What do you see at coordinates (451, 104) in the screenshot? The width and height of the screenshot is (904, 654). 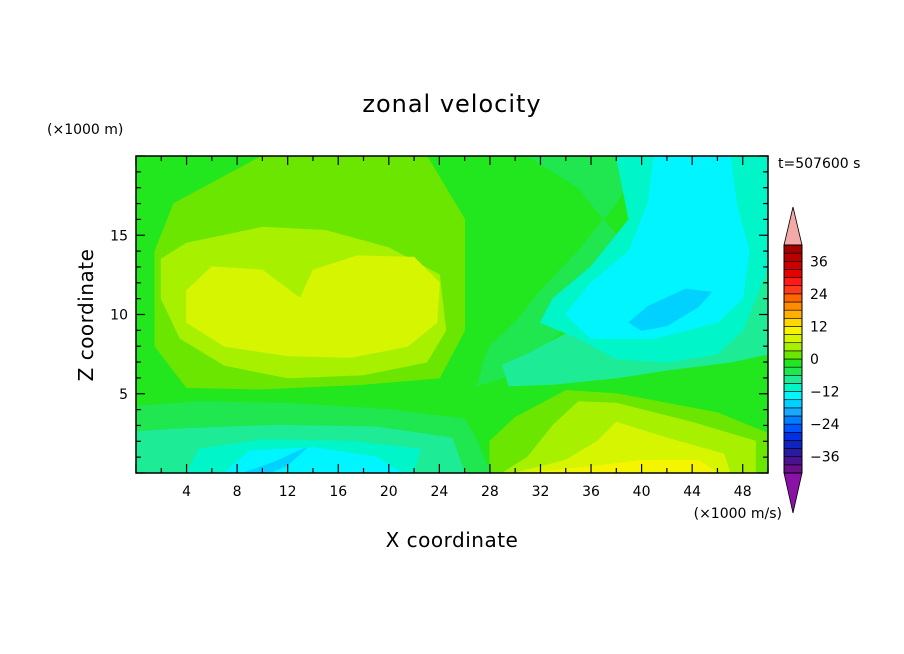 I see `chart-title: zonal velocity` at bounding box center [451, 104].